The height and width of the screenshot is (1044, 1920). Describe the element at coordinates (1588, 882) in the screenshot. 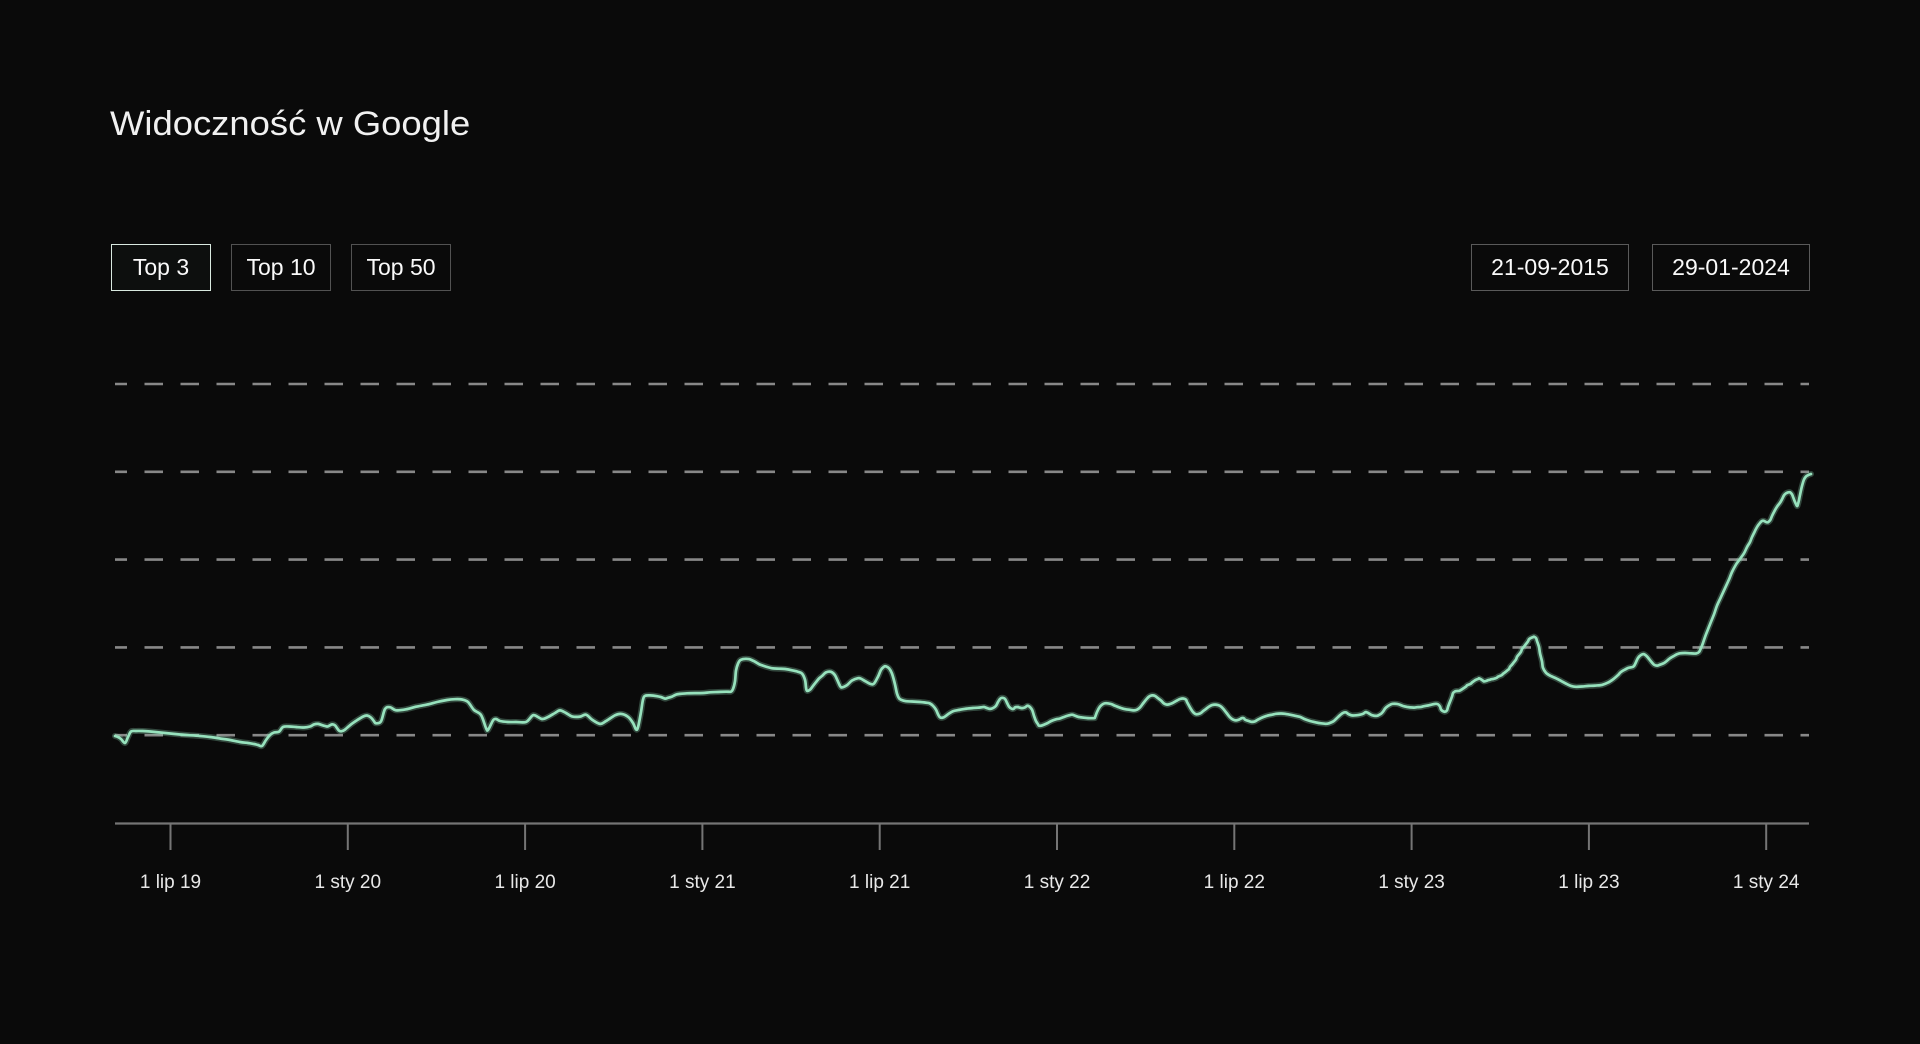

I see `svg-text: 1 lip 23` at that location.